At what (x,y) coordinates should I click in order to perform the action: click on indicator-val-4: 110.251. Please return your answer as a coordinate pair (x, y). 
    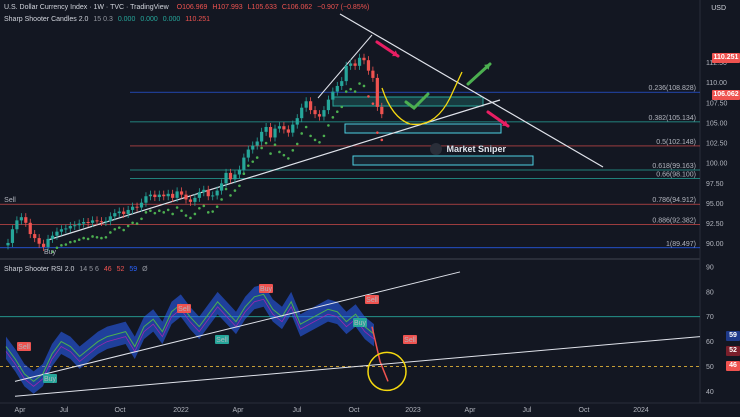
    Looking at the image, I should click on (198, 19).